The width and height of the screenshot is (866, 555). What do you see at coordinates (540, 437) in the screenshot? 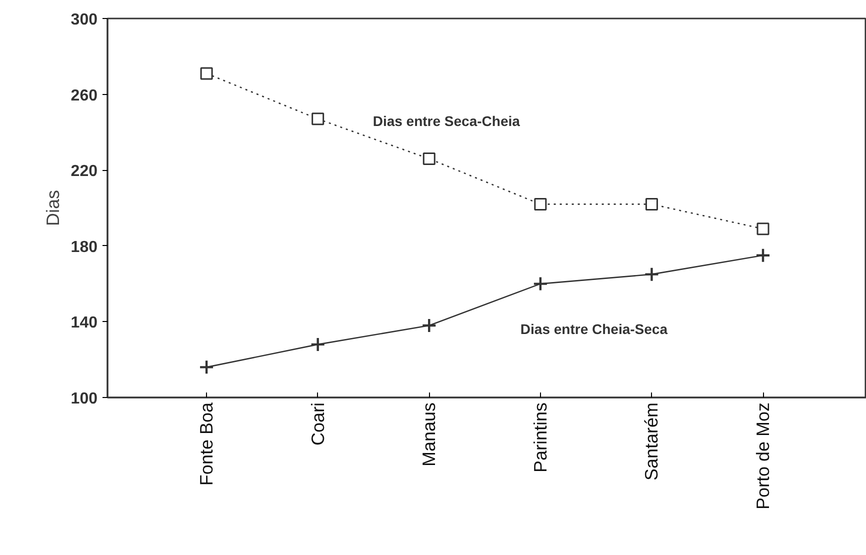
I see `x-tick-label: Parintins` at bounding box center [540, 437].